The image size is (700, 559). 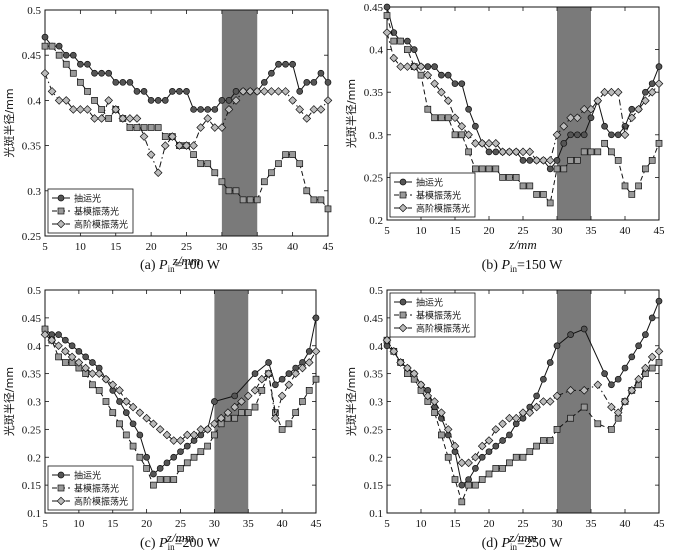 What do you see at coordinates (505, 543) in the screenshot?
I see `caption-d-var: P` at bounding box center [505, 543].